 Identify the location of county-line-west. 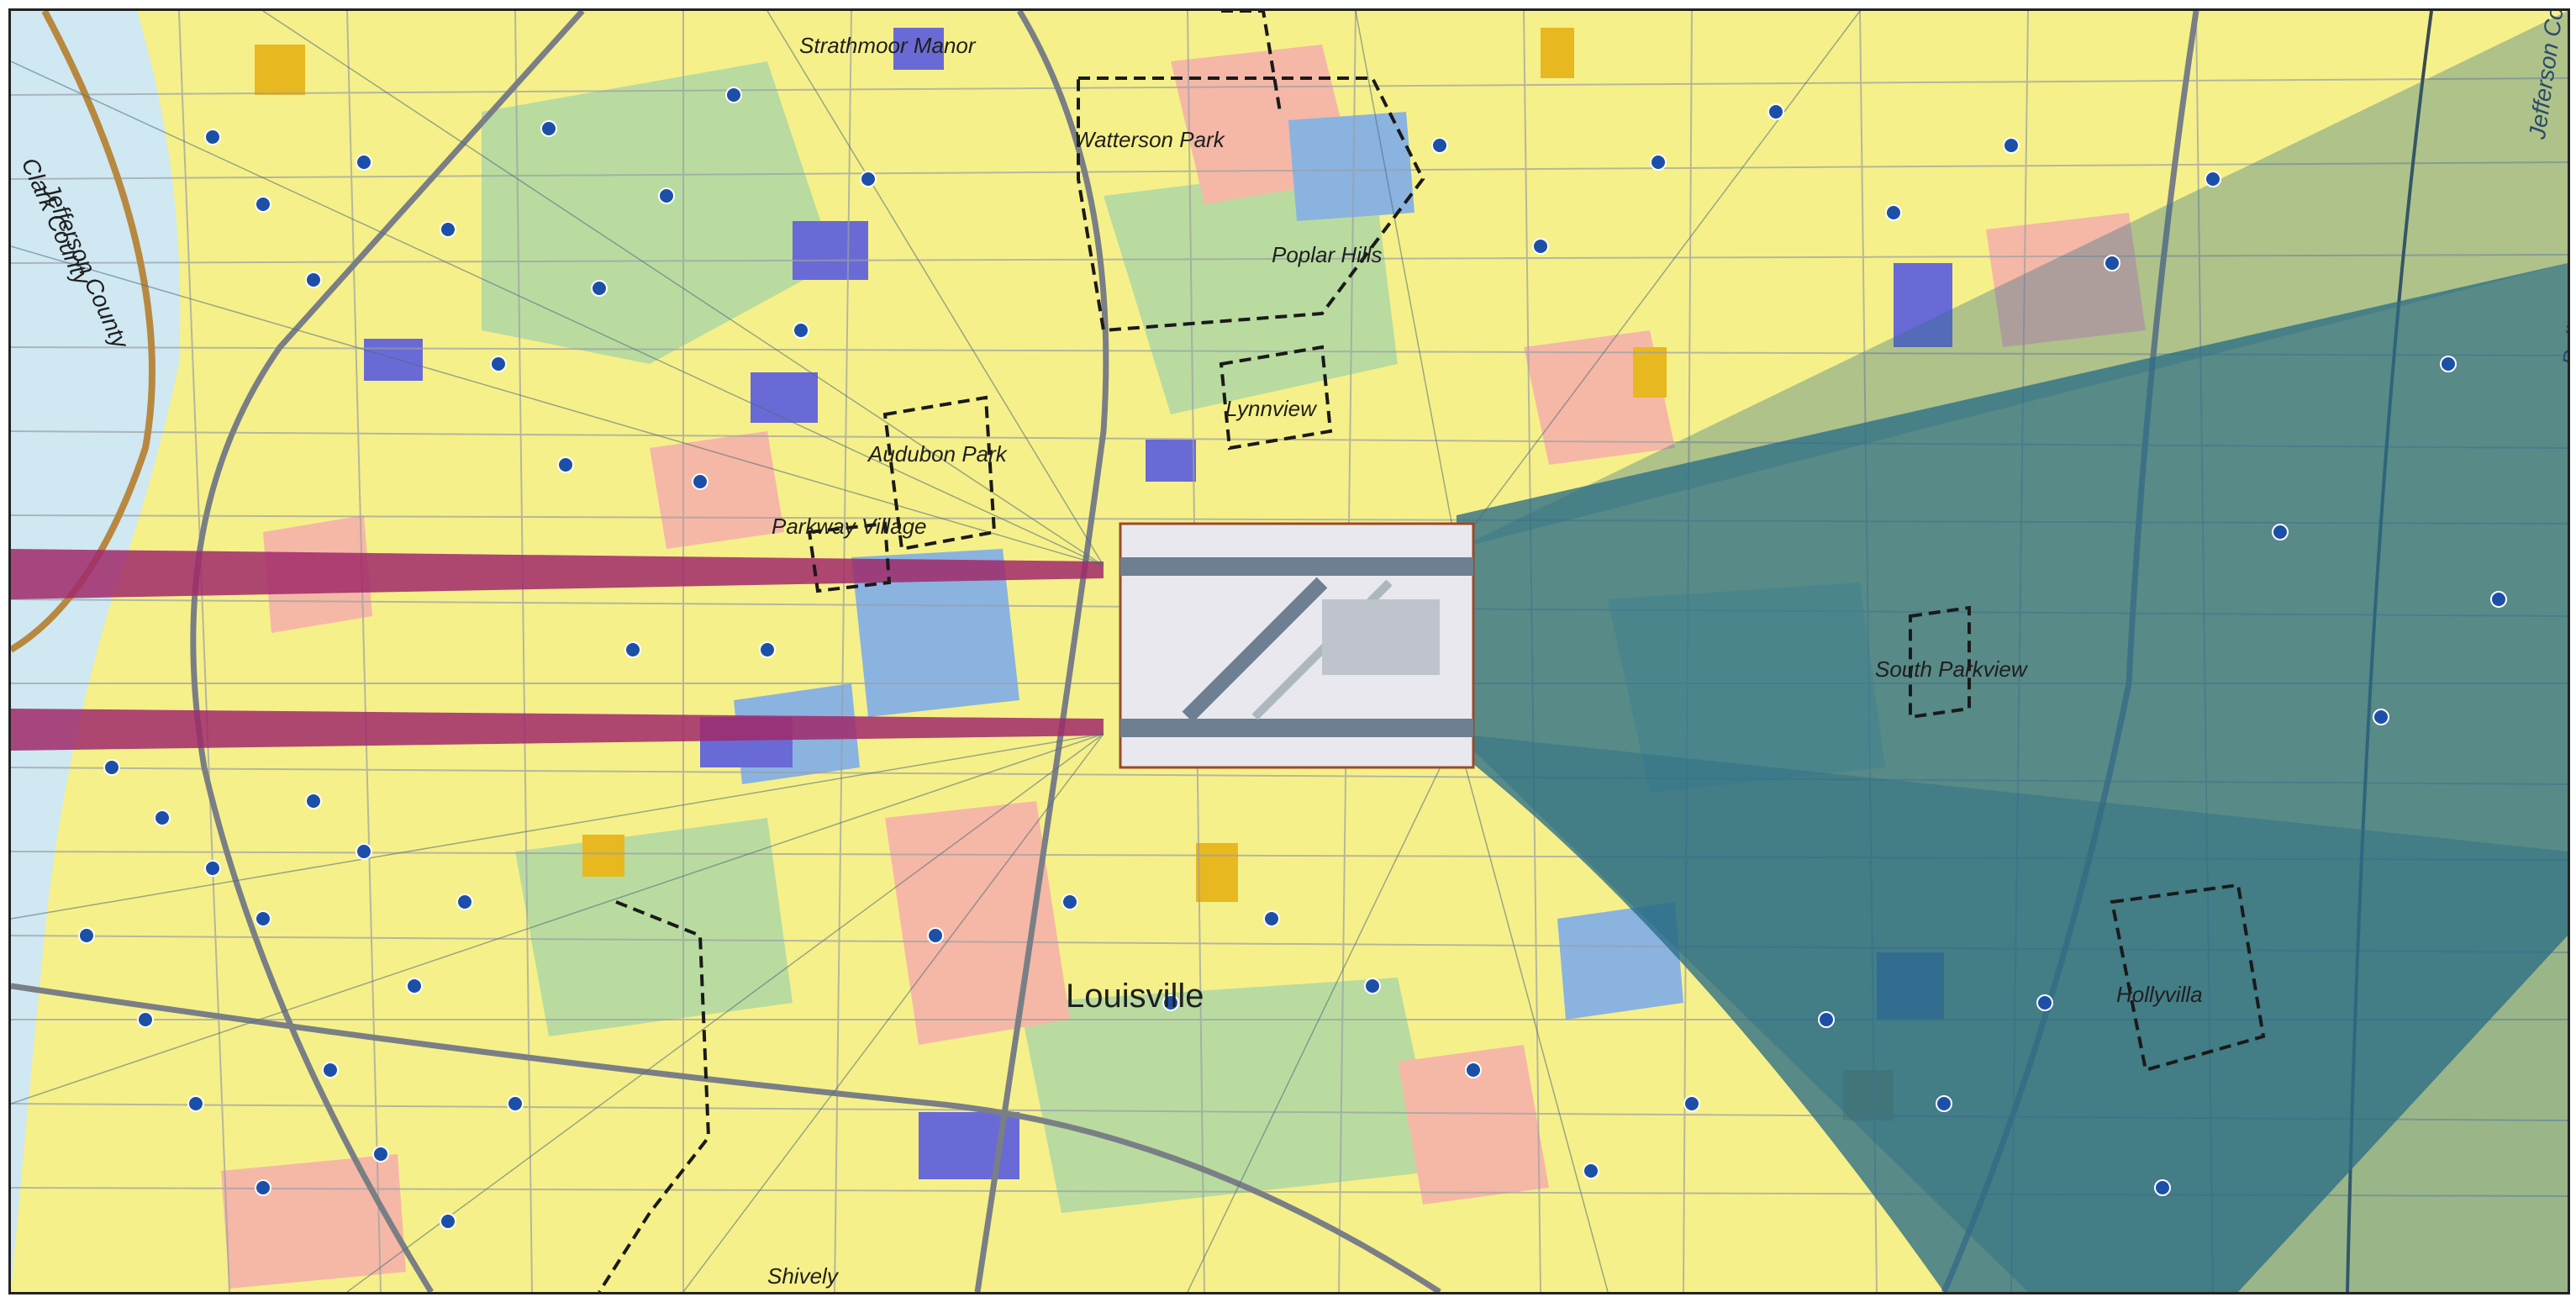
(83, 332).